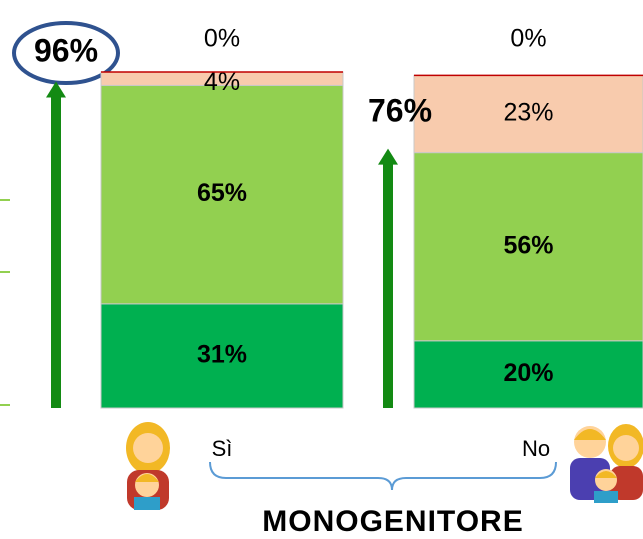  Describe the element at coordinates (392, 521) in the screenshot. I see `chart-title: MONOGENITORE` at that location.